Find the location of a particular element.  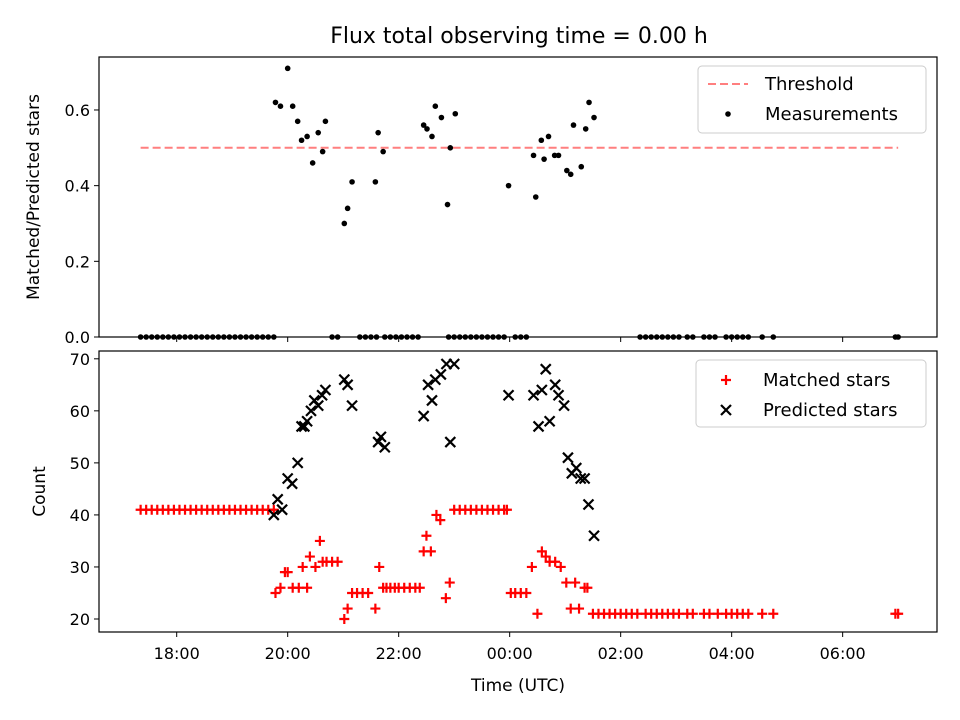

x-tick-label: 00:00 is located at coordinates (510, 653).